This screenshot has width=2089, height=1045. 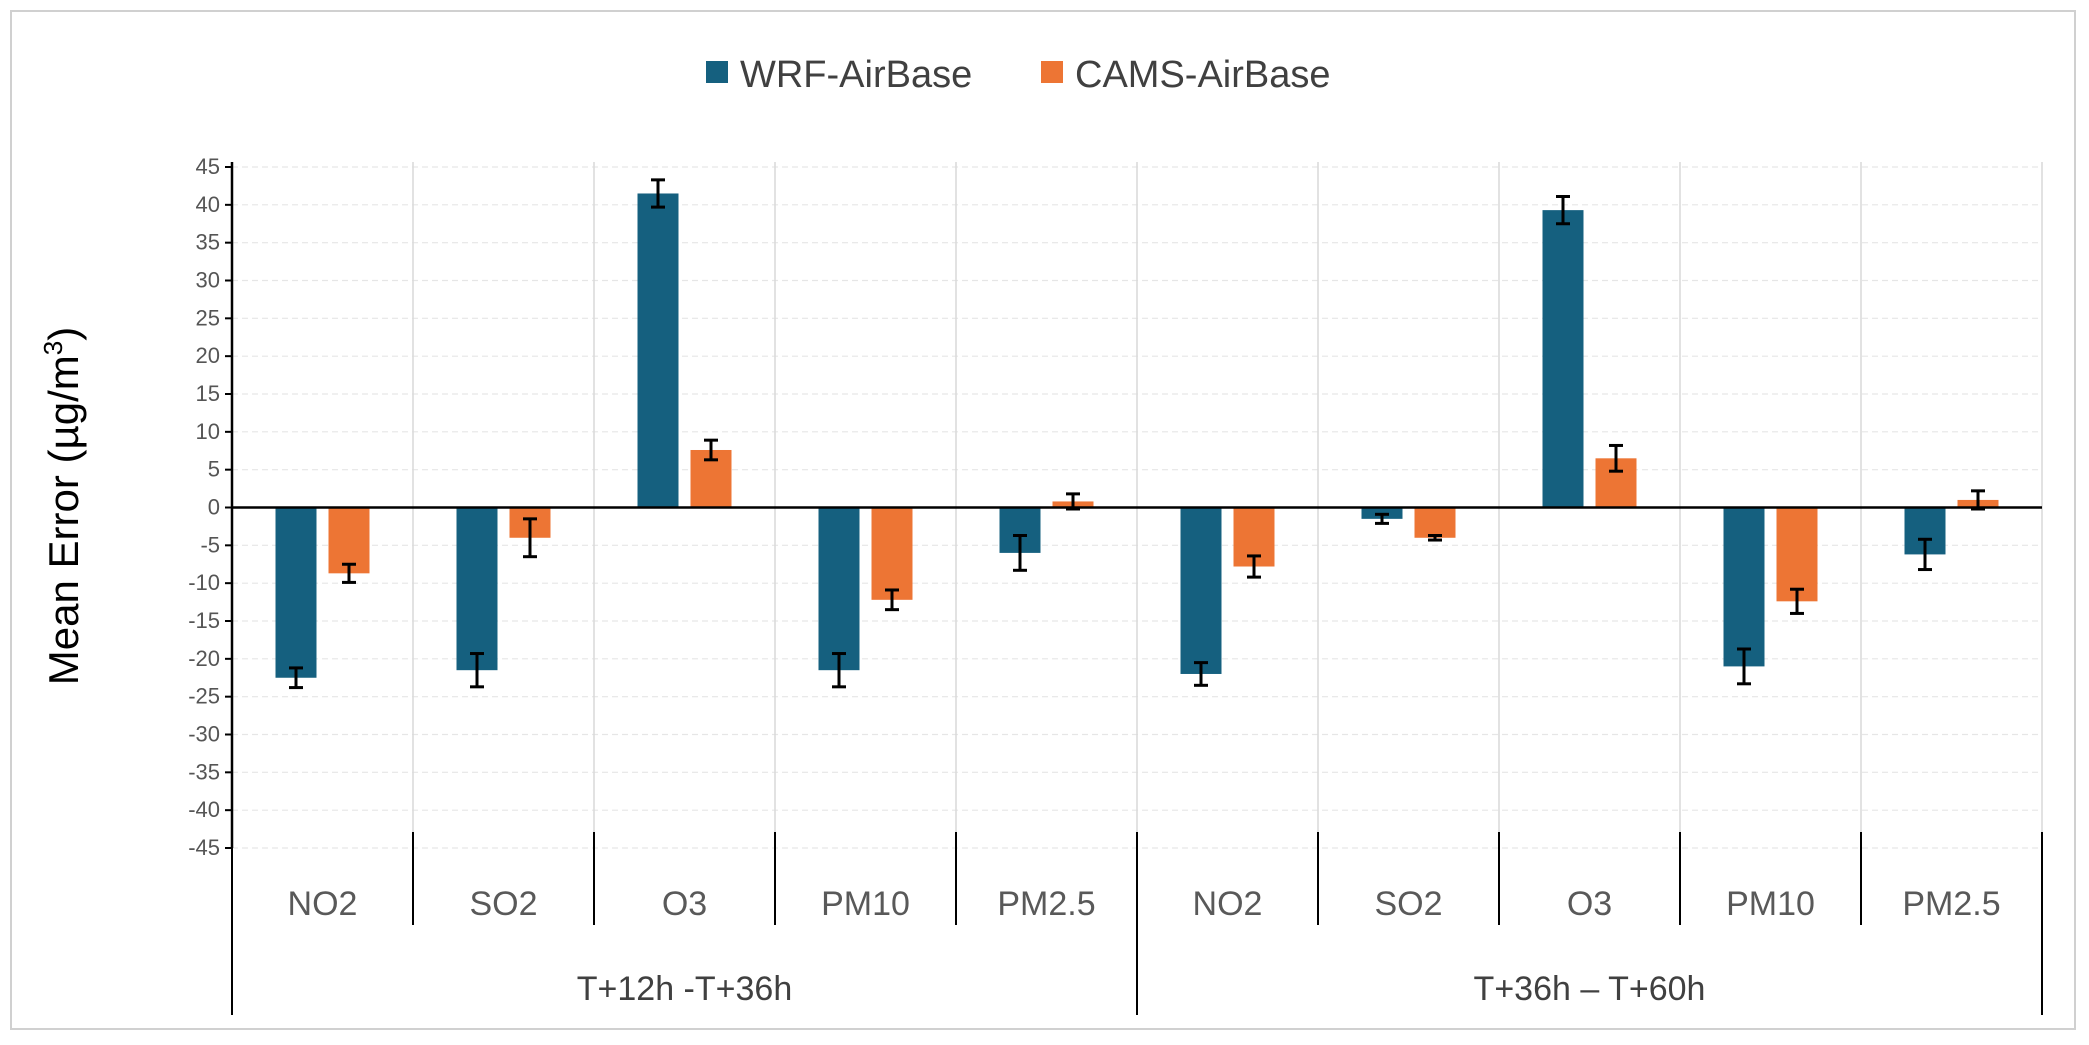 What do you see at coordinates (204, 809) in the screenshot?
I see `y-tick-label: -40` at bounding box center [204, 809].